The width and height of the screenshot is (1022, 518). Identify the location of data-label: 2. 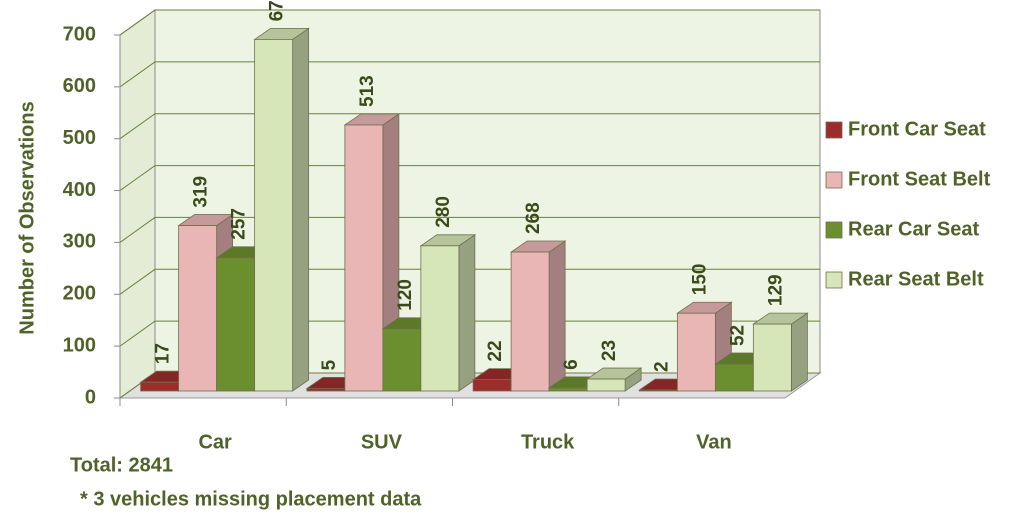
(661, 366).